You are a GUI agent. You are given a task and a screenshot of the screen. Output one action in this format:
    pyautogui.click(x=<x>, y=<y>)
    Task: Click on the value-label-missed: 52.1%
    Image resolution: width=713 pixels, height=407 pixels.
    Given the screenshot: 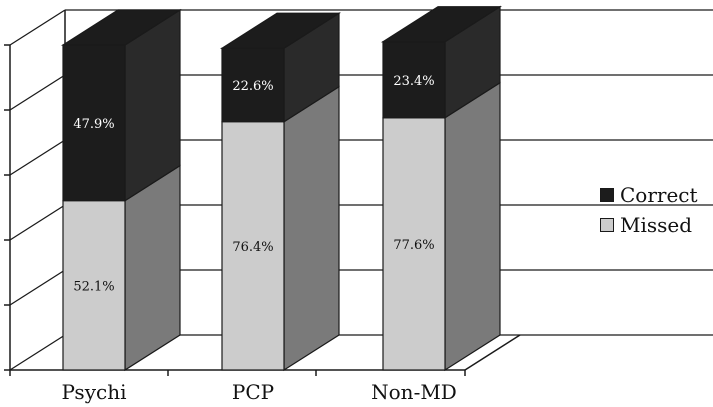 What is the action you would take?
    pyautogui.click(x=93, y=286)
    